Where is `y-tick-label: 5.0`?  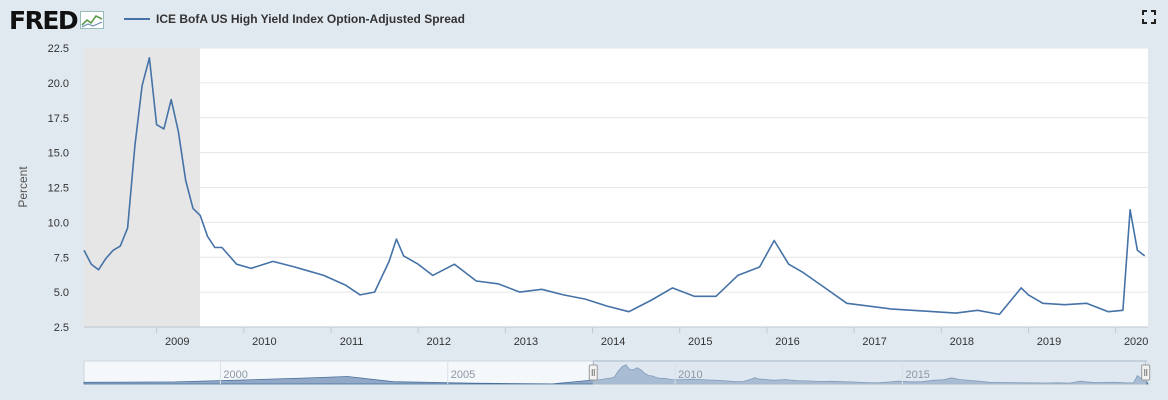
y-tick-label: 5.0 is located at coordinates (61, 293).